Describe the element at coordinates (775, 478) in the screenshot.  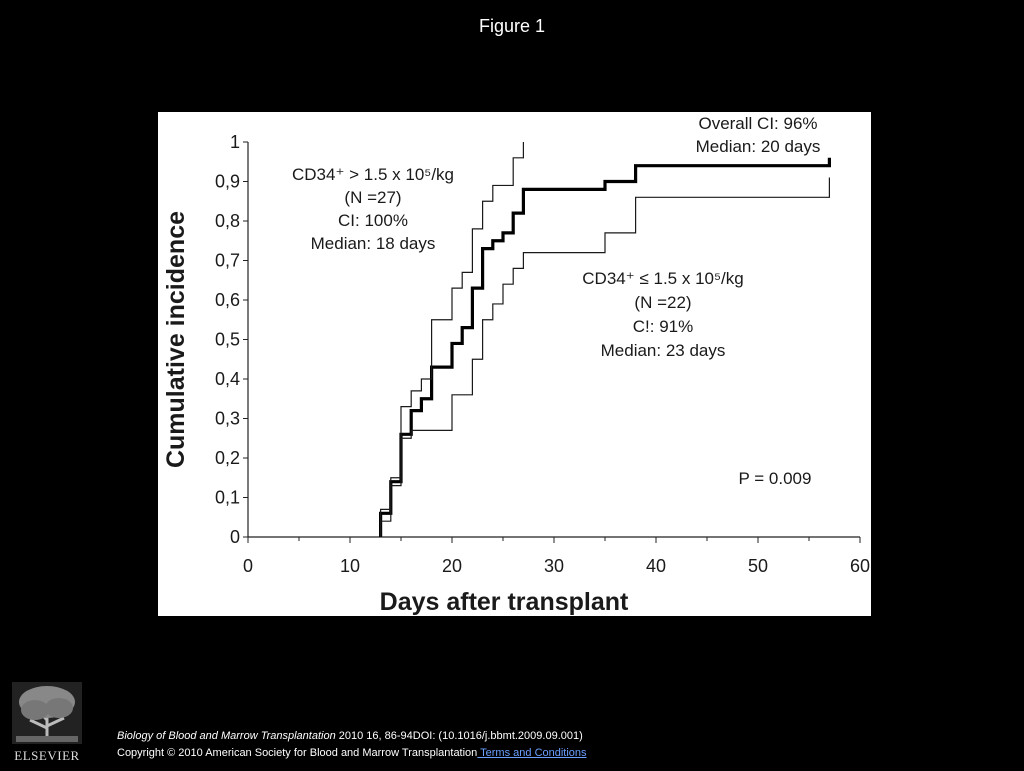
I see `p-value-label: P = 0.009` at that location.